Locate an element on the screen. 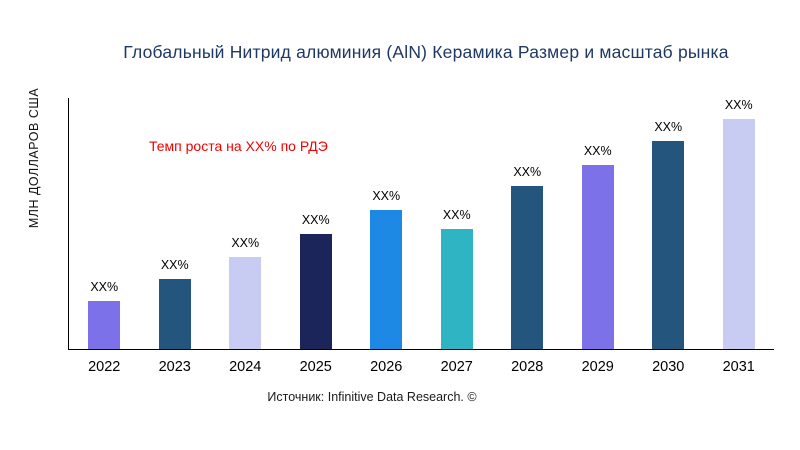 This screenshot has height=450, width=800. growth-rate-annotation: Темп роста на XX% по РДЭ is located at coordinates (238, 146).